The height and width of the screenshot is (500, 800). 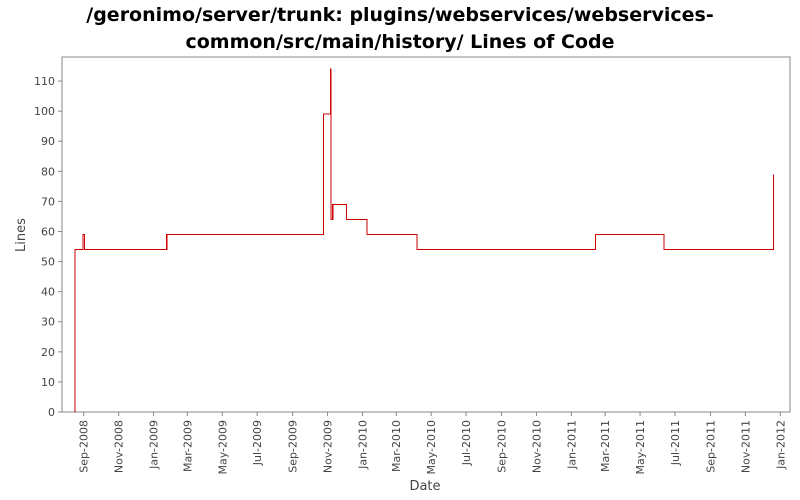 What do you see at coordinates (675, 443) in the screenshot?
I see `x-tick-label: Jul-2011` at bounding box center [675, 443].